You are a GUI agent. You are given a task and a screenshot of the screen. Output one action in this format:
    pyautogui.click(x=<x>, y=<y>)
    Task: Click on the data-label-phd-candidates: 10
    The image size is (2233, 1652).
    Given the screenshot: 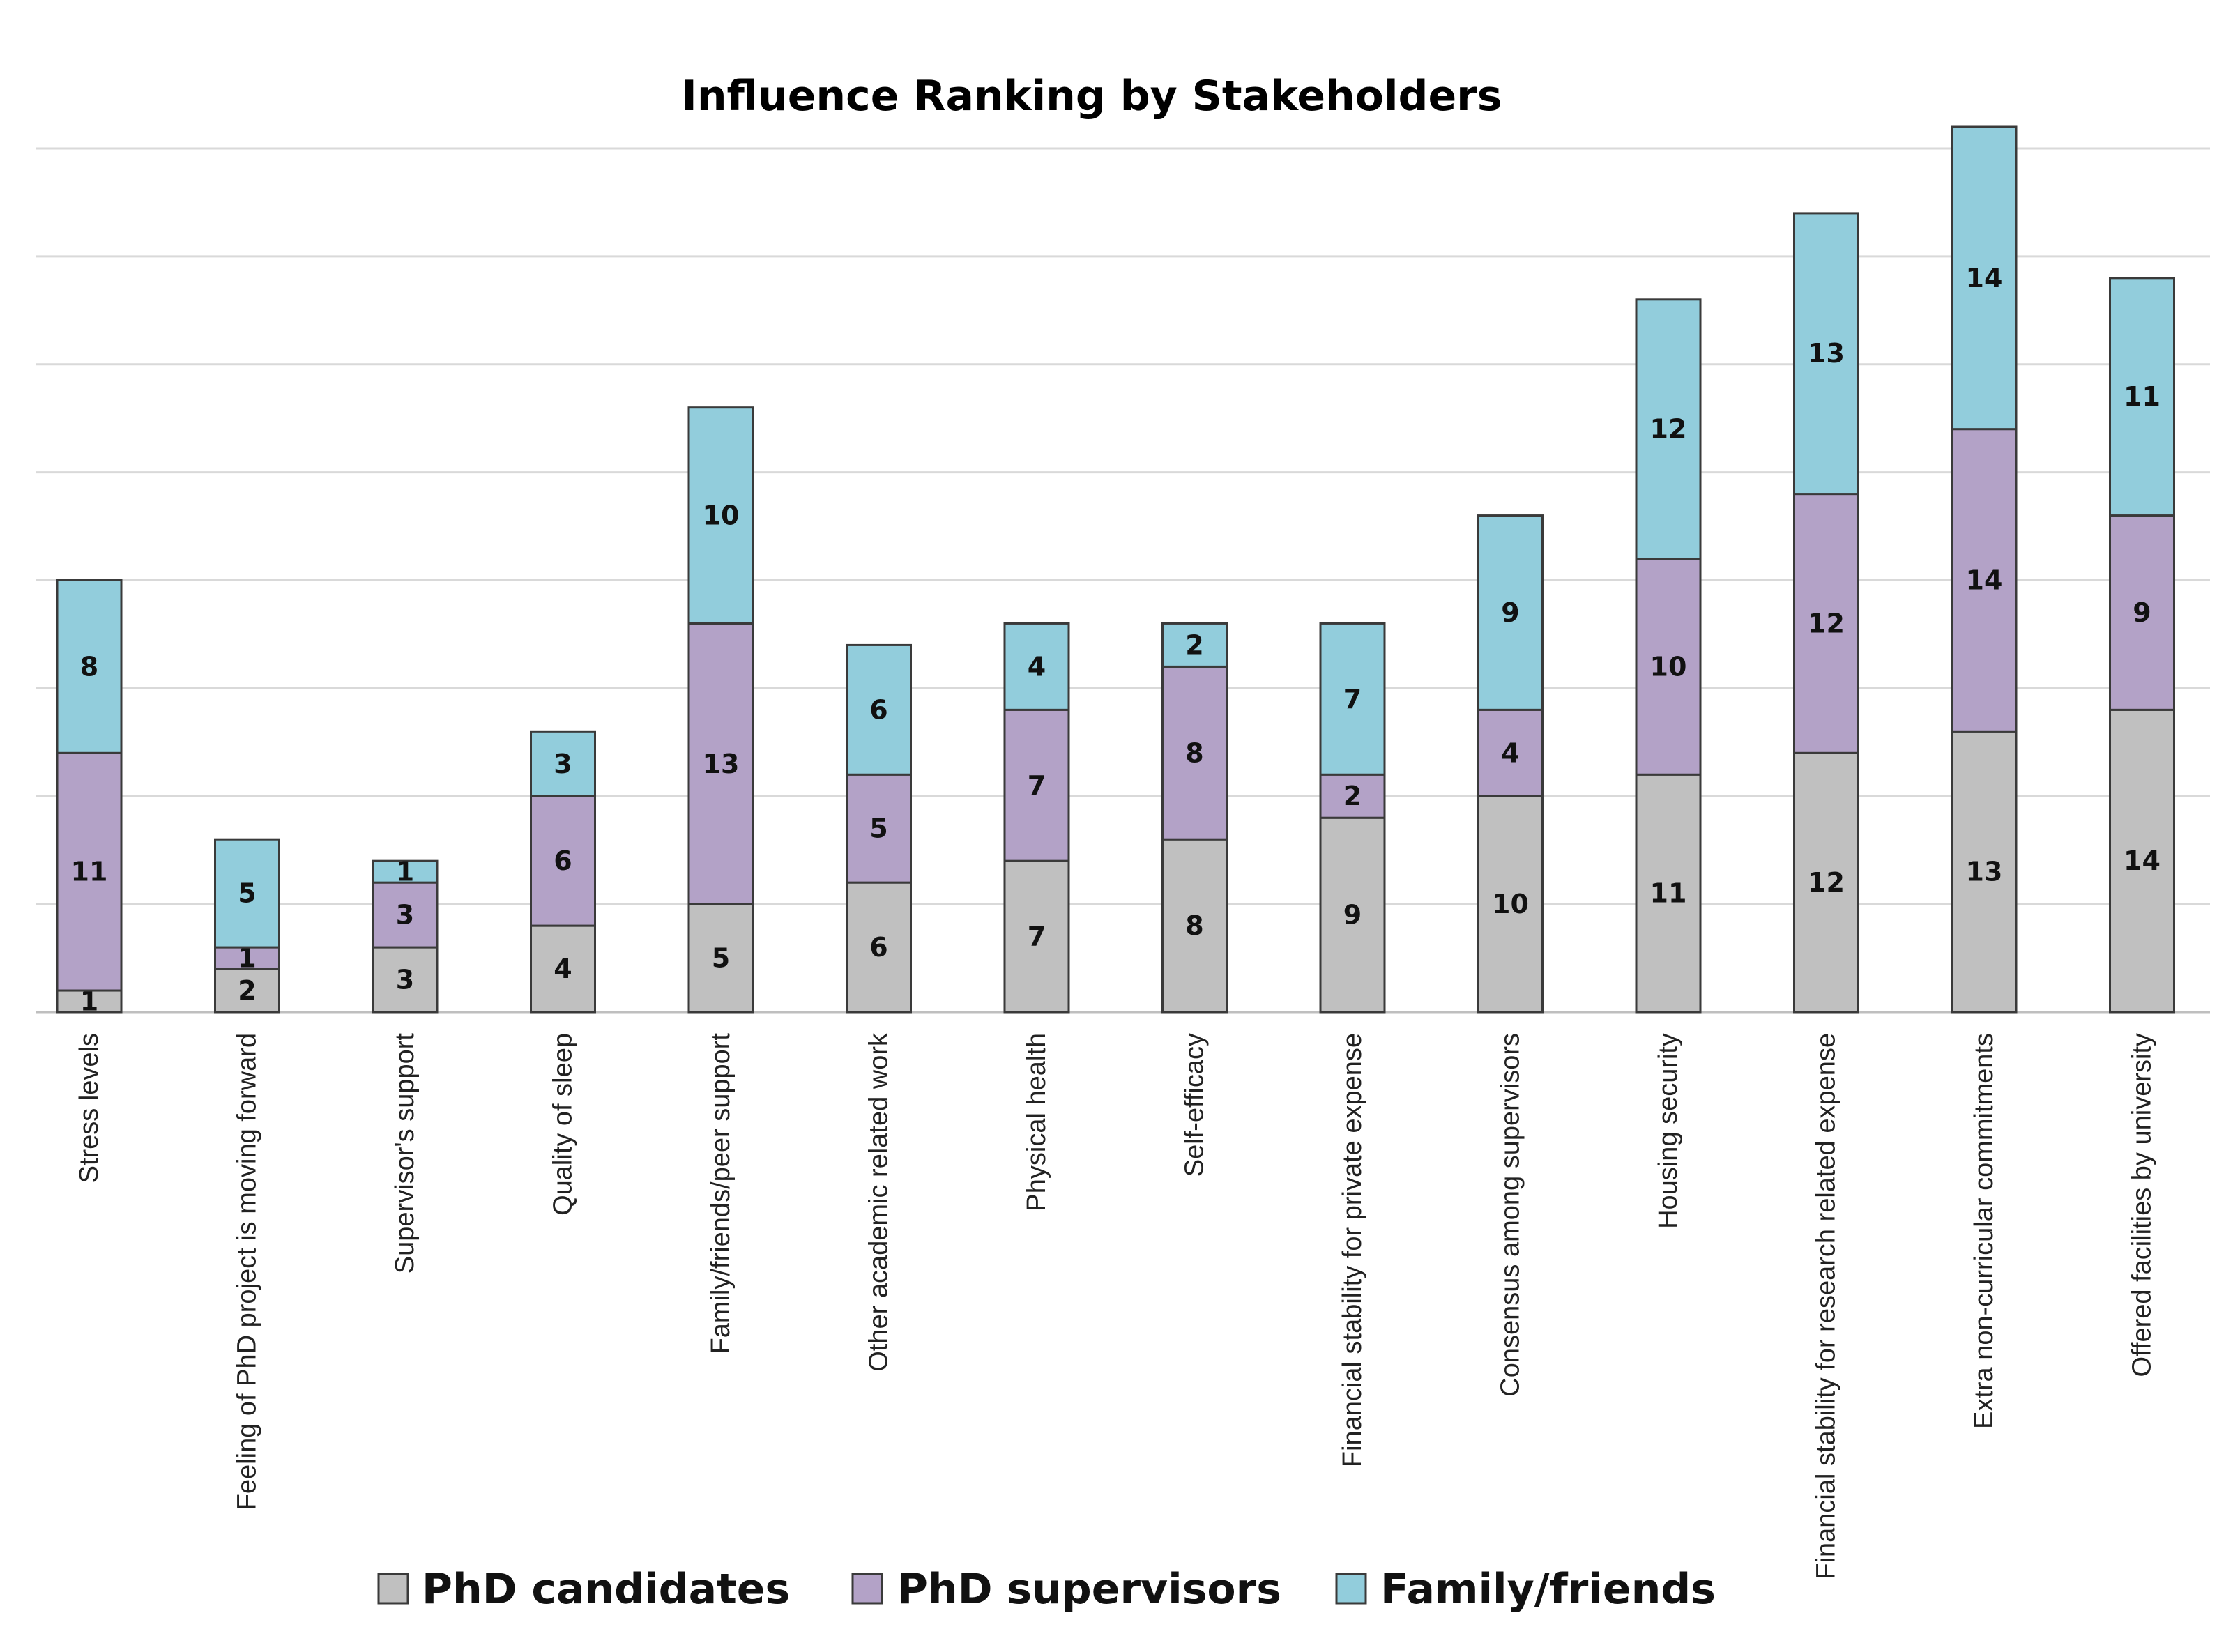 What is the action you would take?
    pyautogui.click(x=1510, y=904)
    